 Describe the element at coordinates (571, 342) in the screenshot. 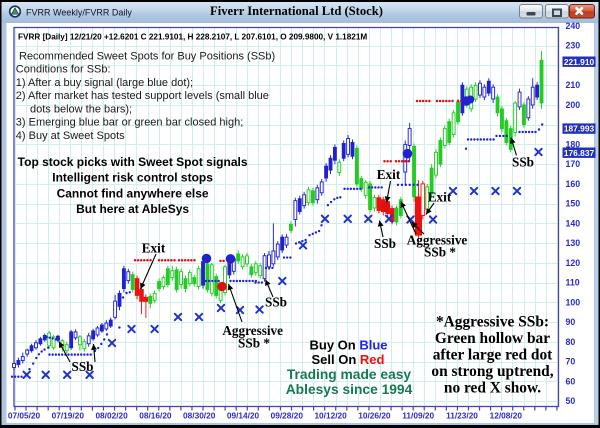

I see `svg-text: 80` at that location.